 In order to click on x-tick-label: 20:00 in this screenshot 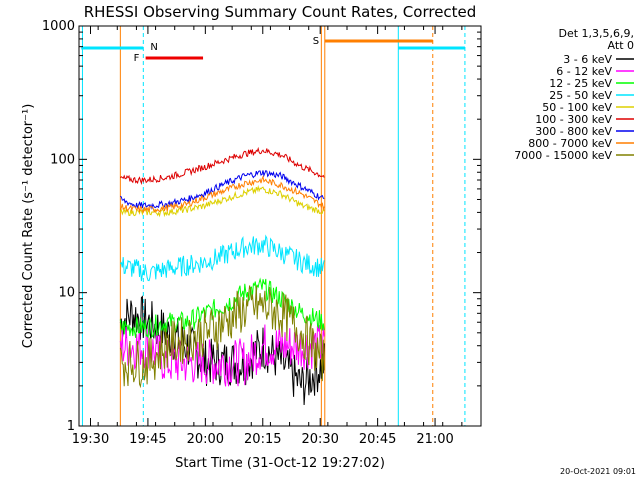, I will do `click(205, 439)`.